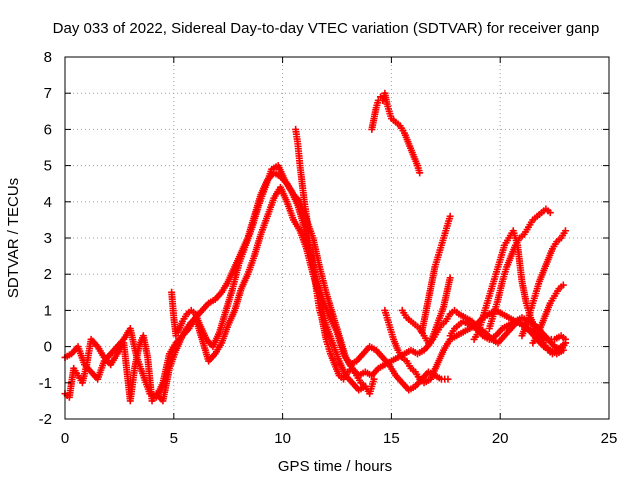 The image size is (640, 480). I want to click on x-tick-label: 15, so click(391, 438).